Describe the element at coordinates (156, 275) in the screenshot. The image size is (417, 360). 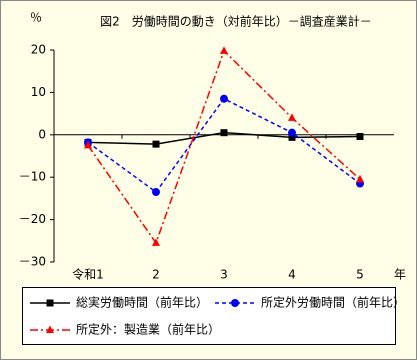
I see `x-tick-label: 2` at that location.